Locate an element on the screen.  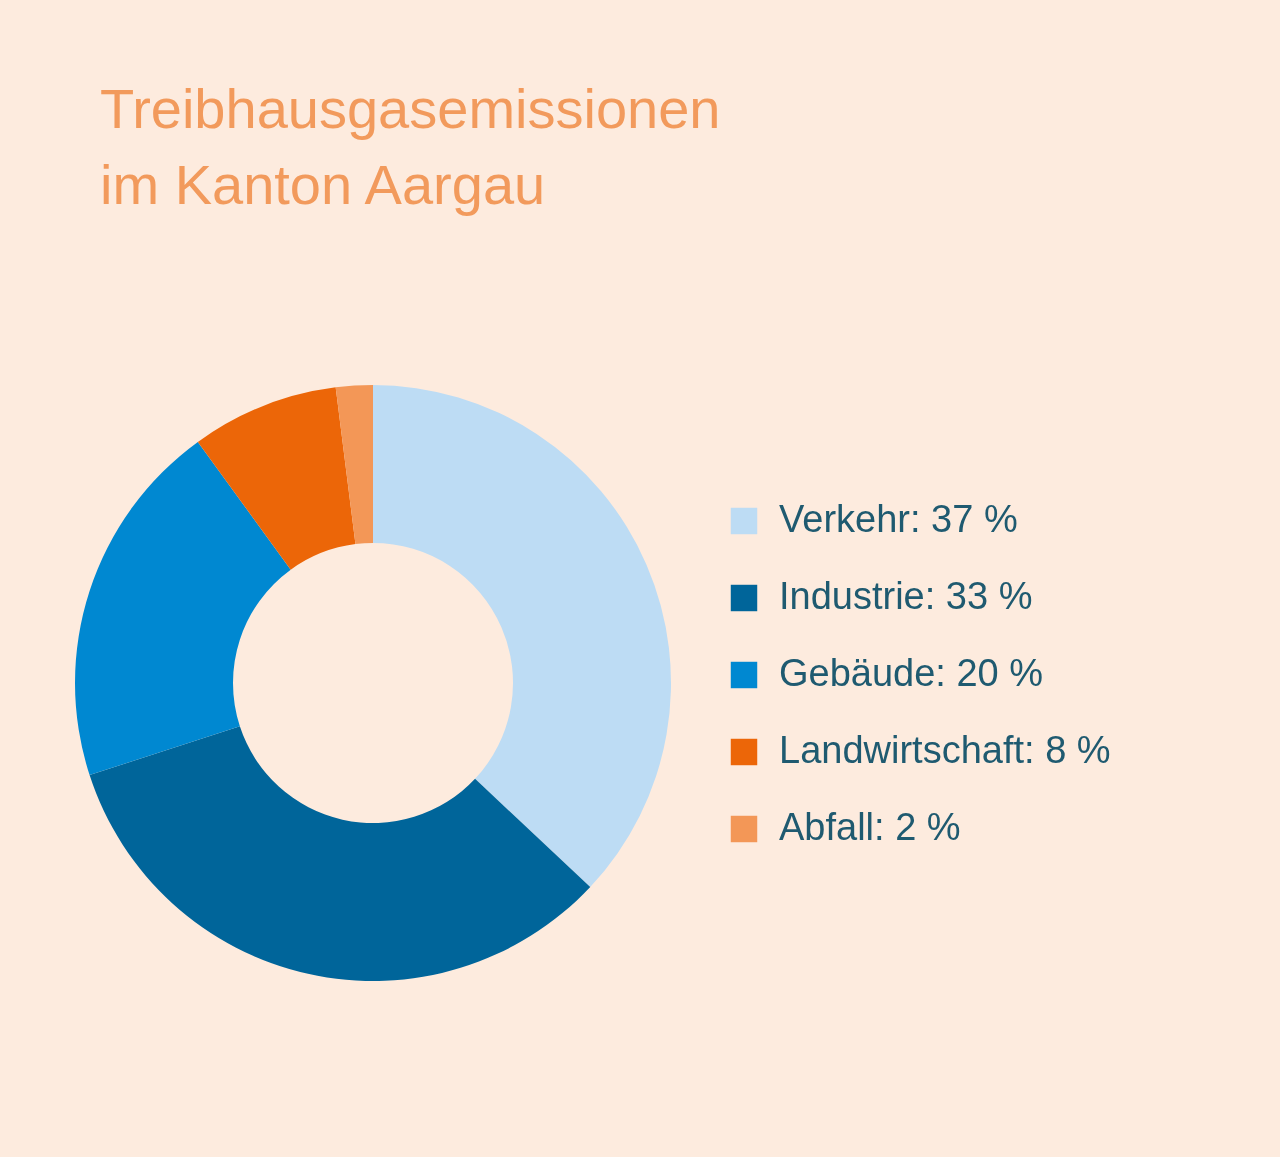
chart-title: Treibhausgasemissionen im Kanton Aargau is located at coordinates (410, 146).